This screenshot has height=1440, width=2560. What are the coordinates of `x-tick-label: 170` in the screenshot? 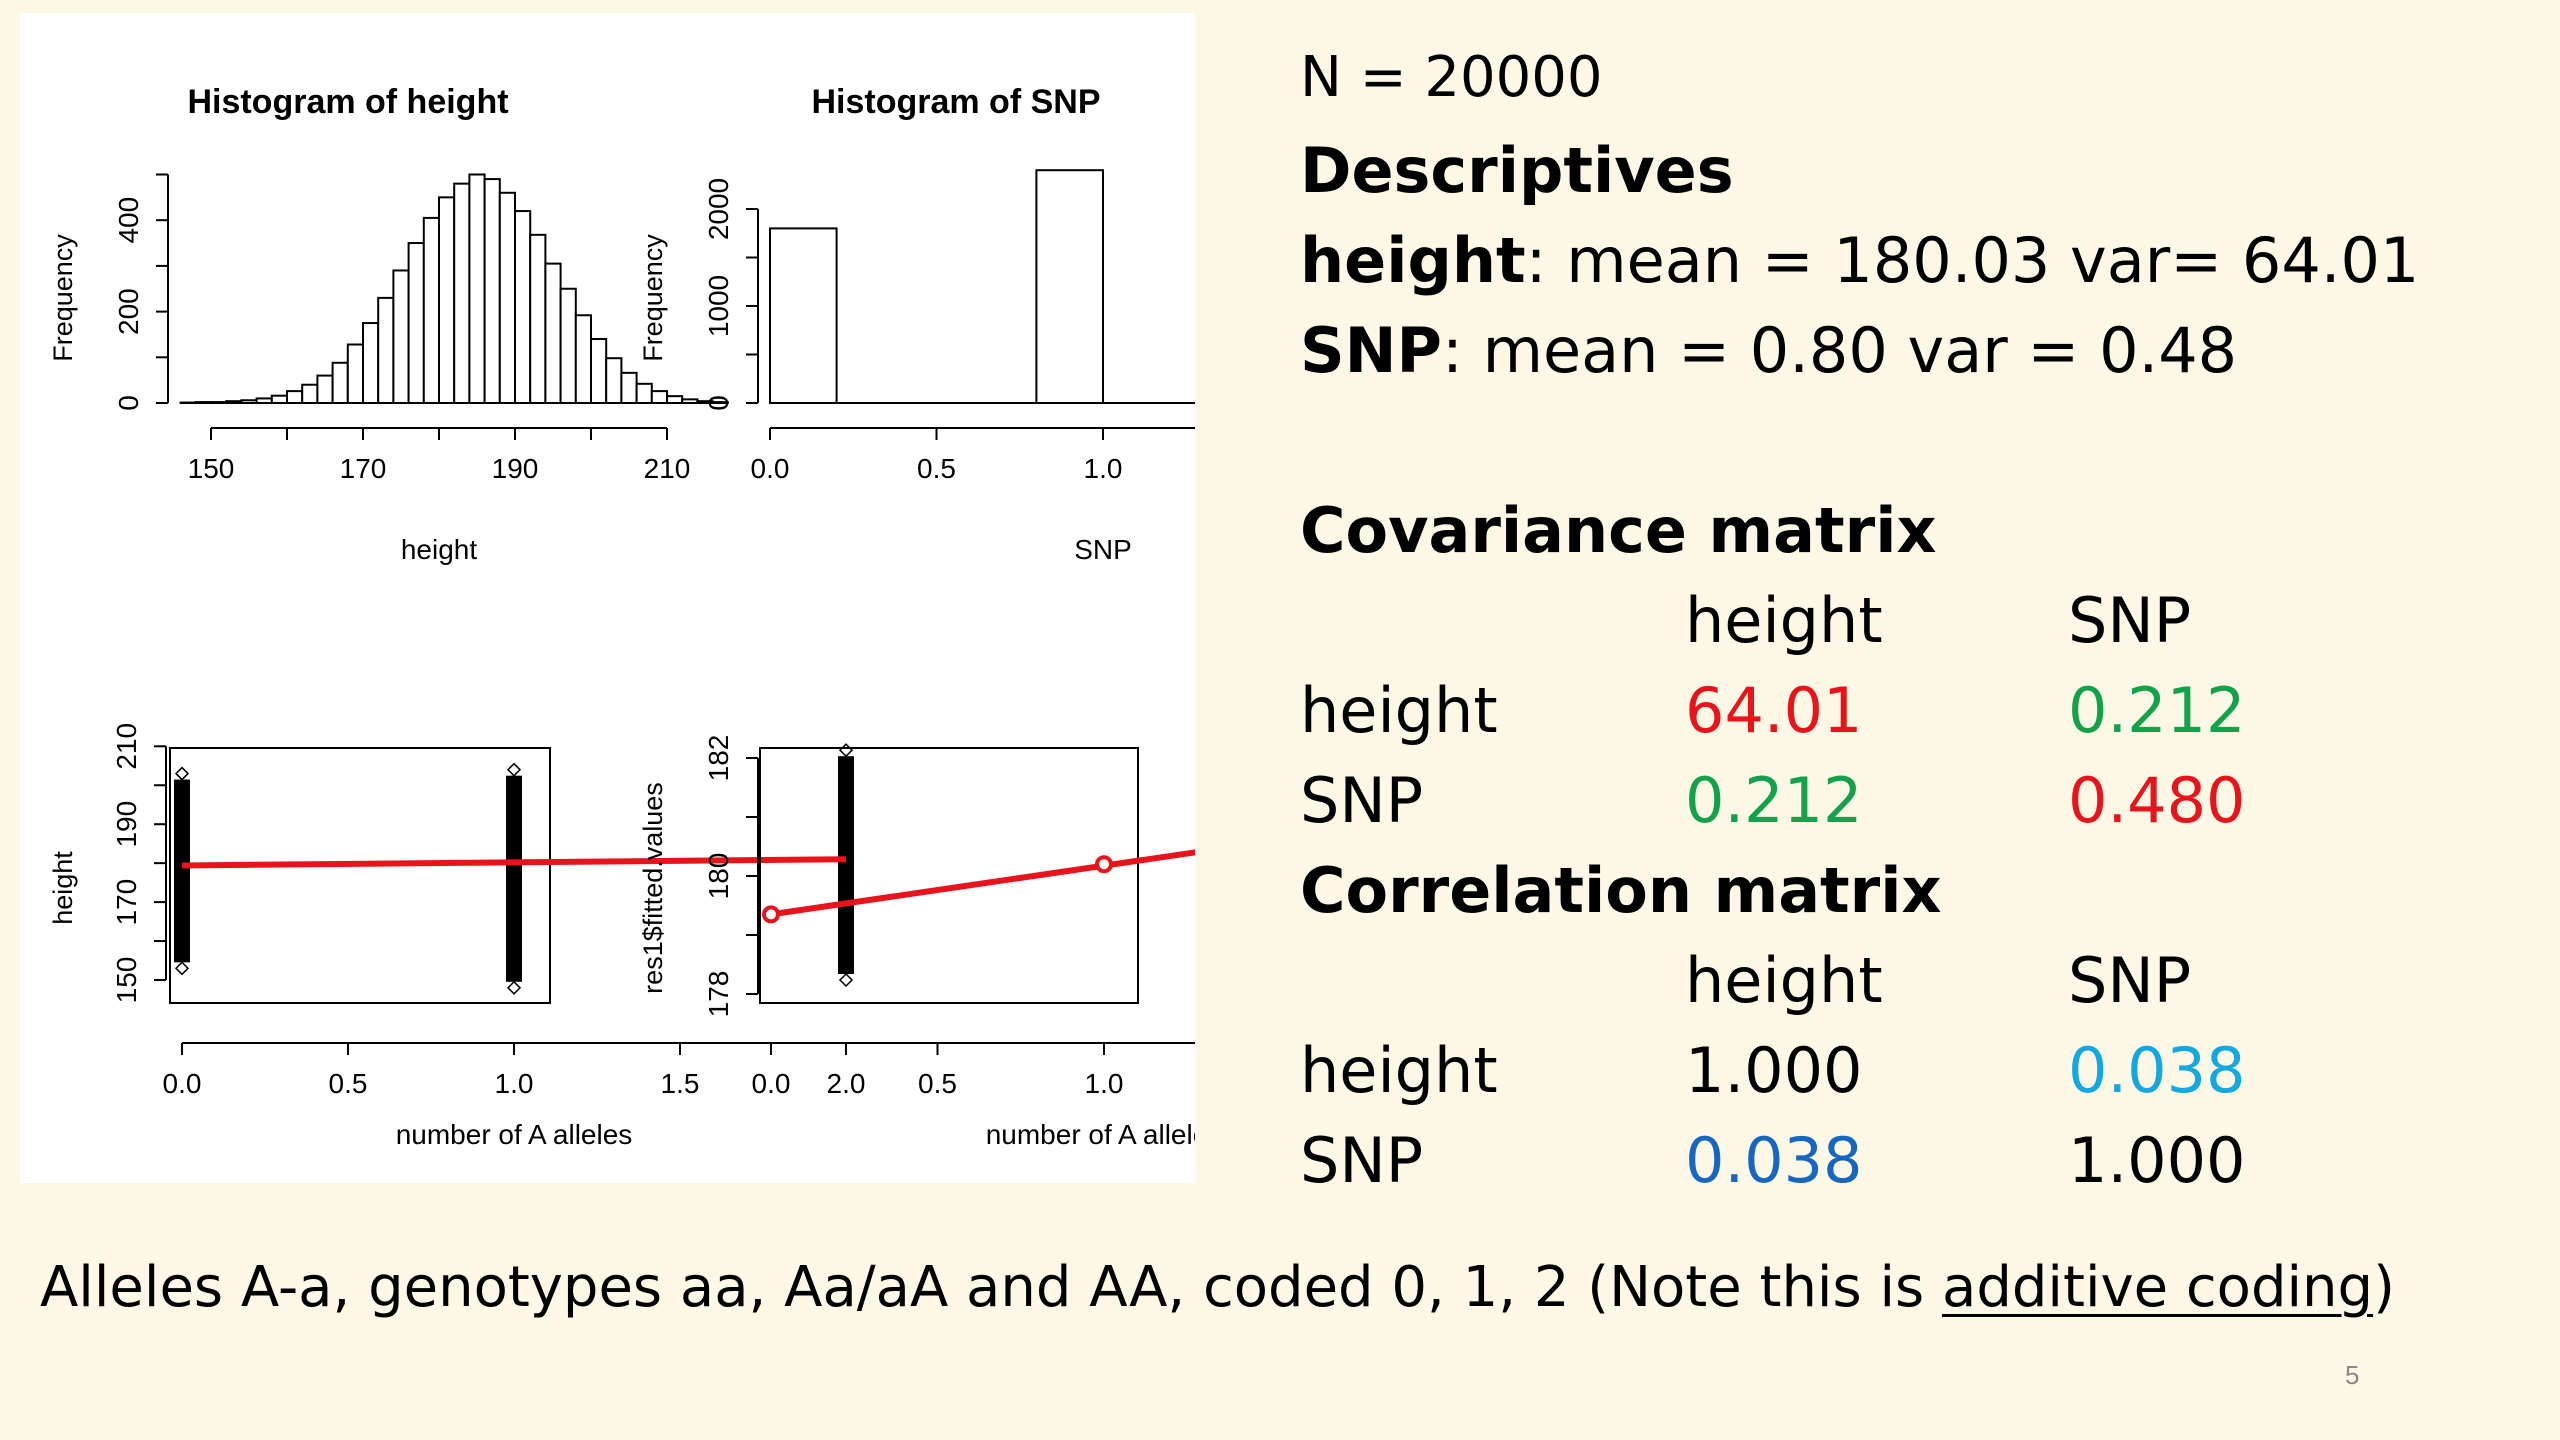 It's located at (363, 468).